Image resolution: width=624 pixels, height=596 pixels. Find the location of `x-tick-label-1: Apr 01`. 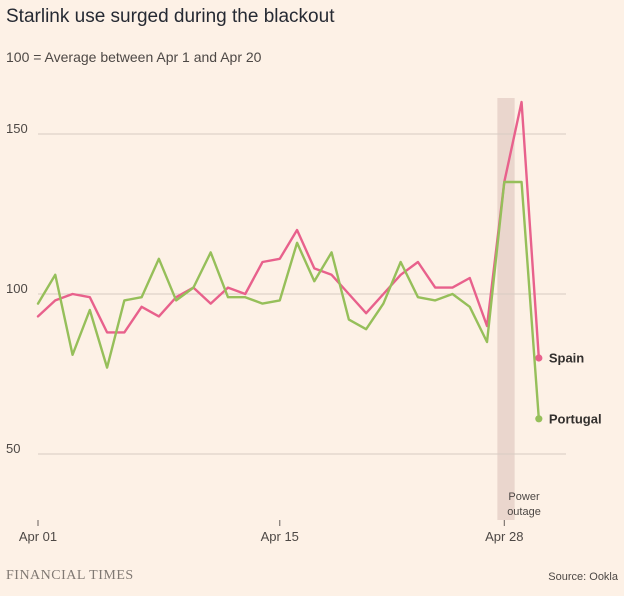

x-tick-label-1: Apr 01 is located at coordinates (38, 536).